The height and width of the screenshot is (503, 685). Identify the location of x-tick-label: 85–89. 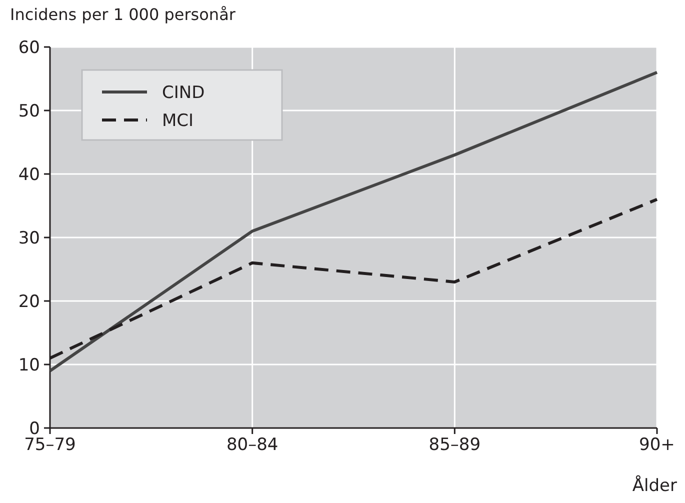
(454, 445).